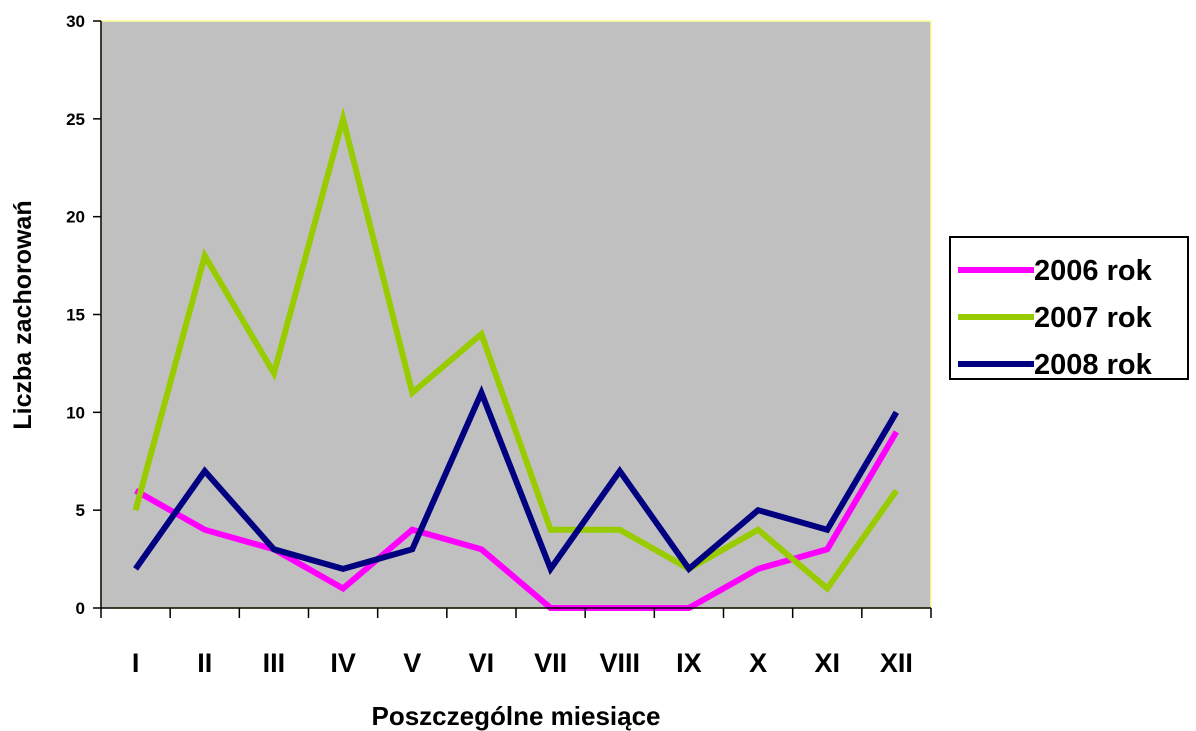  What do you see at coordinates (75, 315) in the screenshot?
I see `y-tick-label: 15` at bounding box center [75, 315].